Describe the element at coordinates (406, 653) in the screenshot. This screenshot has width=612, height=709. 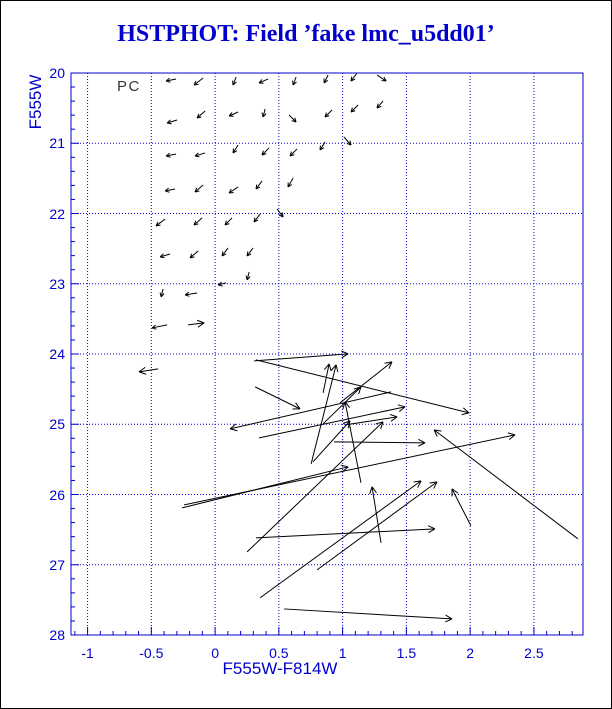
I see `x-tick-label: 1.5` at that location.